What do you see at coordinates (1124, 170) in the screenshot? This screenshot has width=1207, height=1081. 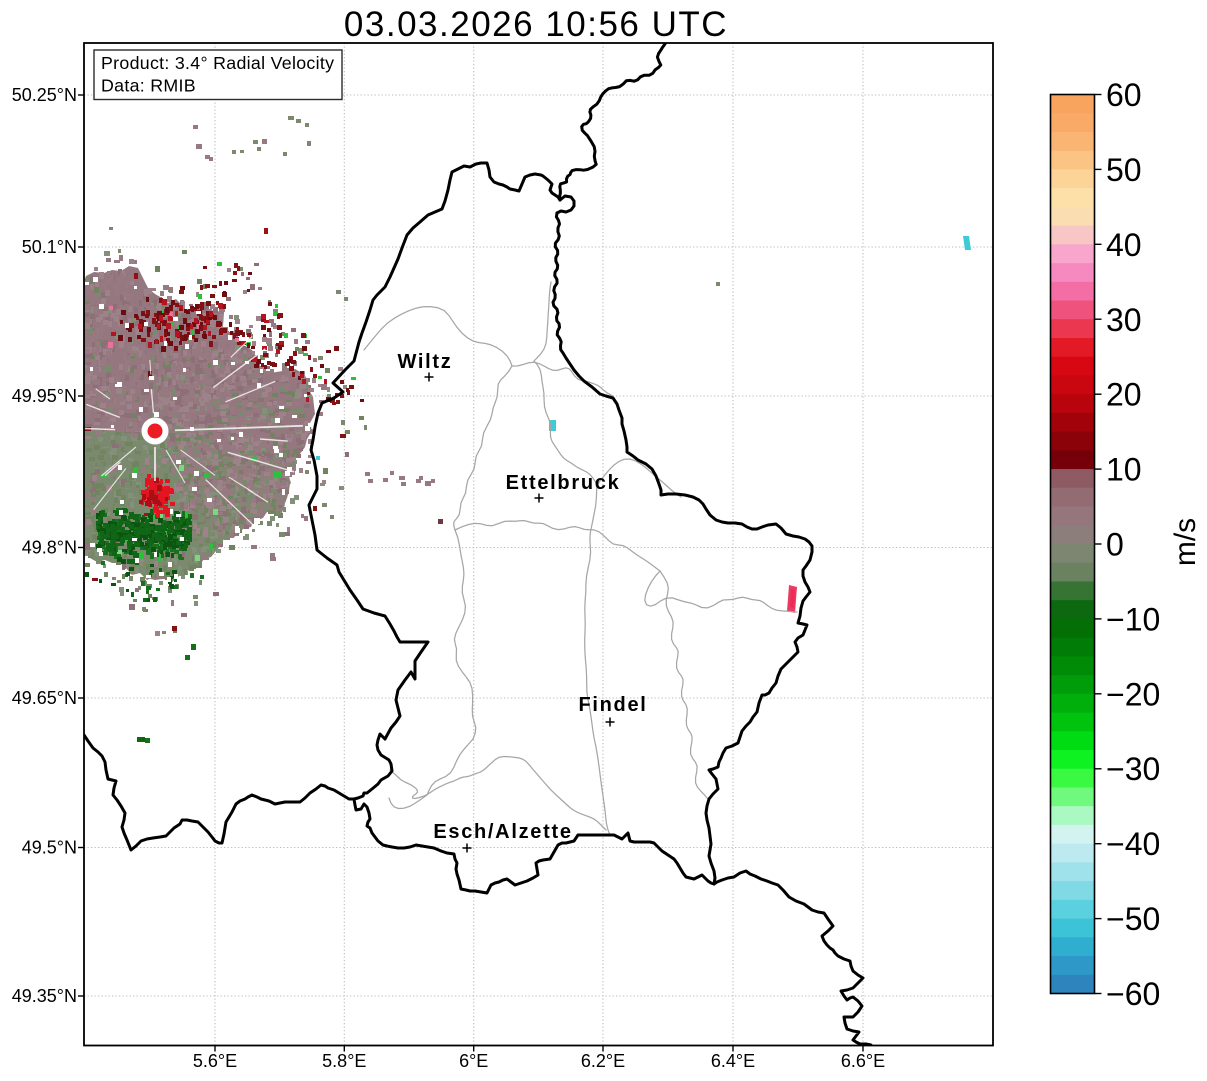 I see `svg-text: 50` at bounding box center [1124, 170].